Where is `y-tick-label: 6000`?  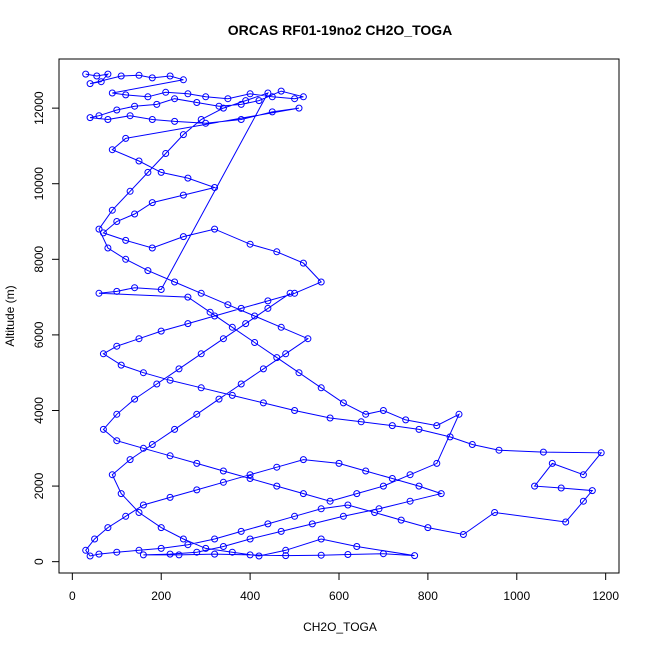 y-tick-label: 6000 is located at coordinates (39, 334).